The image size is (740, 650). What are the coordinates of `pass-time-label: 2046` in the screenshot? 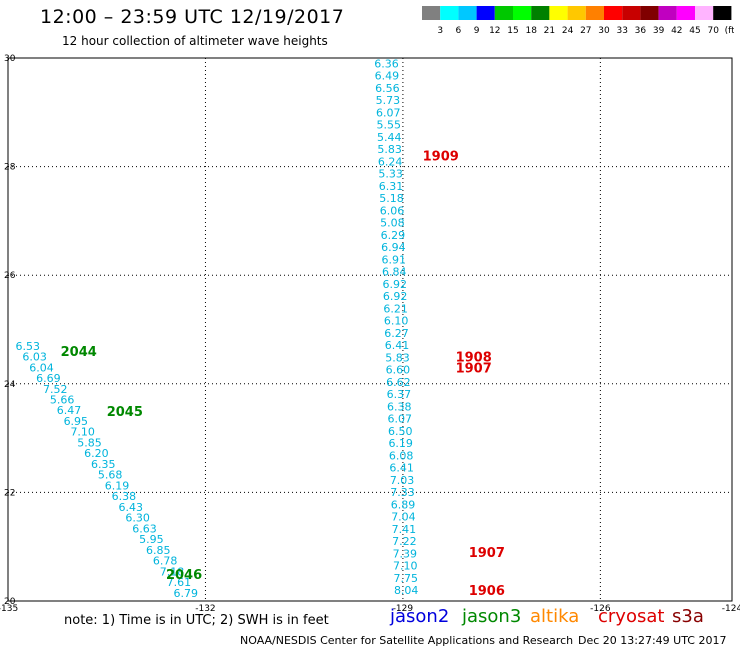 It's located at (184, 575).